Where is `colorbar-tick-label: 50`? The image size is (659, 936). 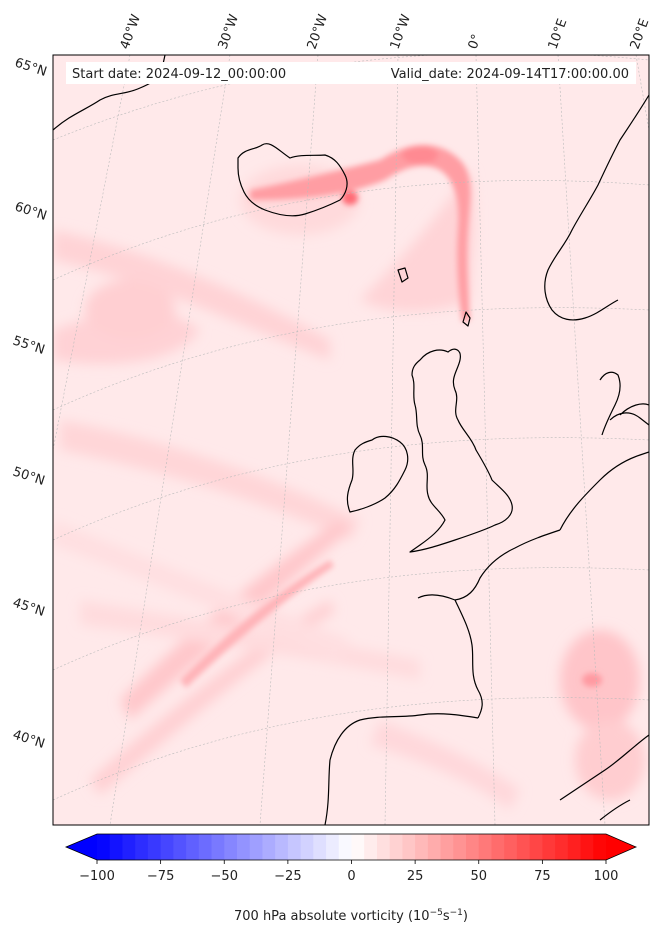
colorbar-tick-label: 50 is located at coordinates (478, 876).